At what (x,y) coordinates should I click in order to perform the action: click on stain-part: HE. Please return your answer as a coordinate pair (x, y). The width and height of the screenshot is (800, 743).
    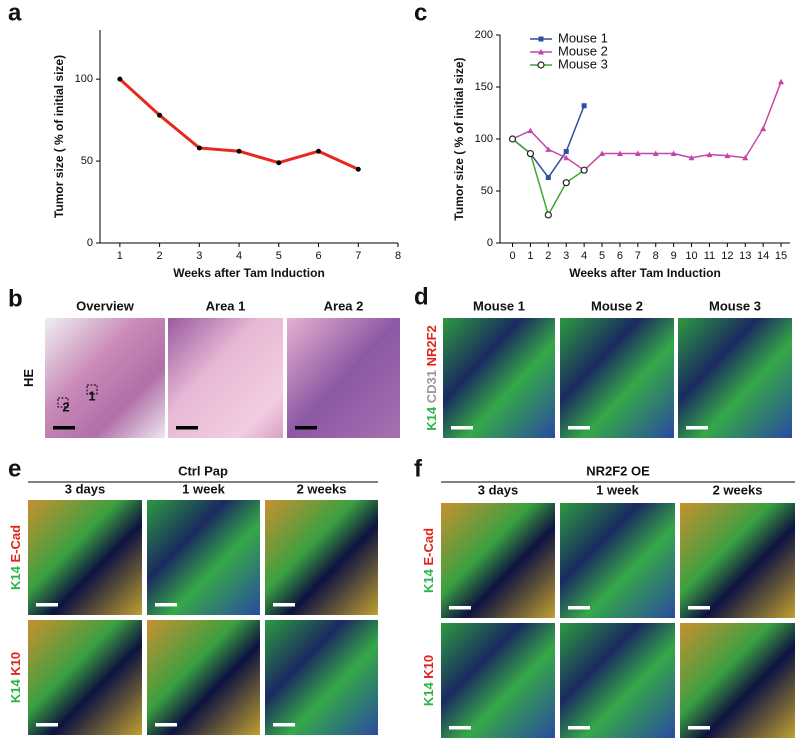
    Looking at the image, I should click on (28, 378).